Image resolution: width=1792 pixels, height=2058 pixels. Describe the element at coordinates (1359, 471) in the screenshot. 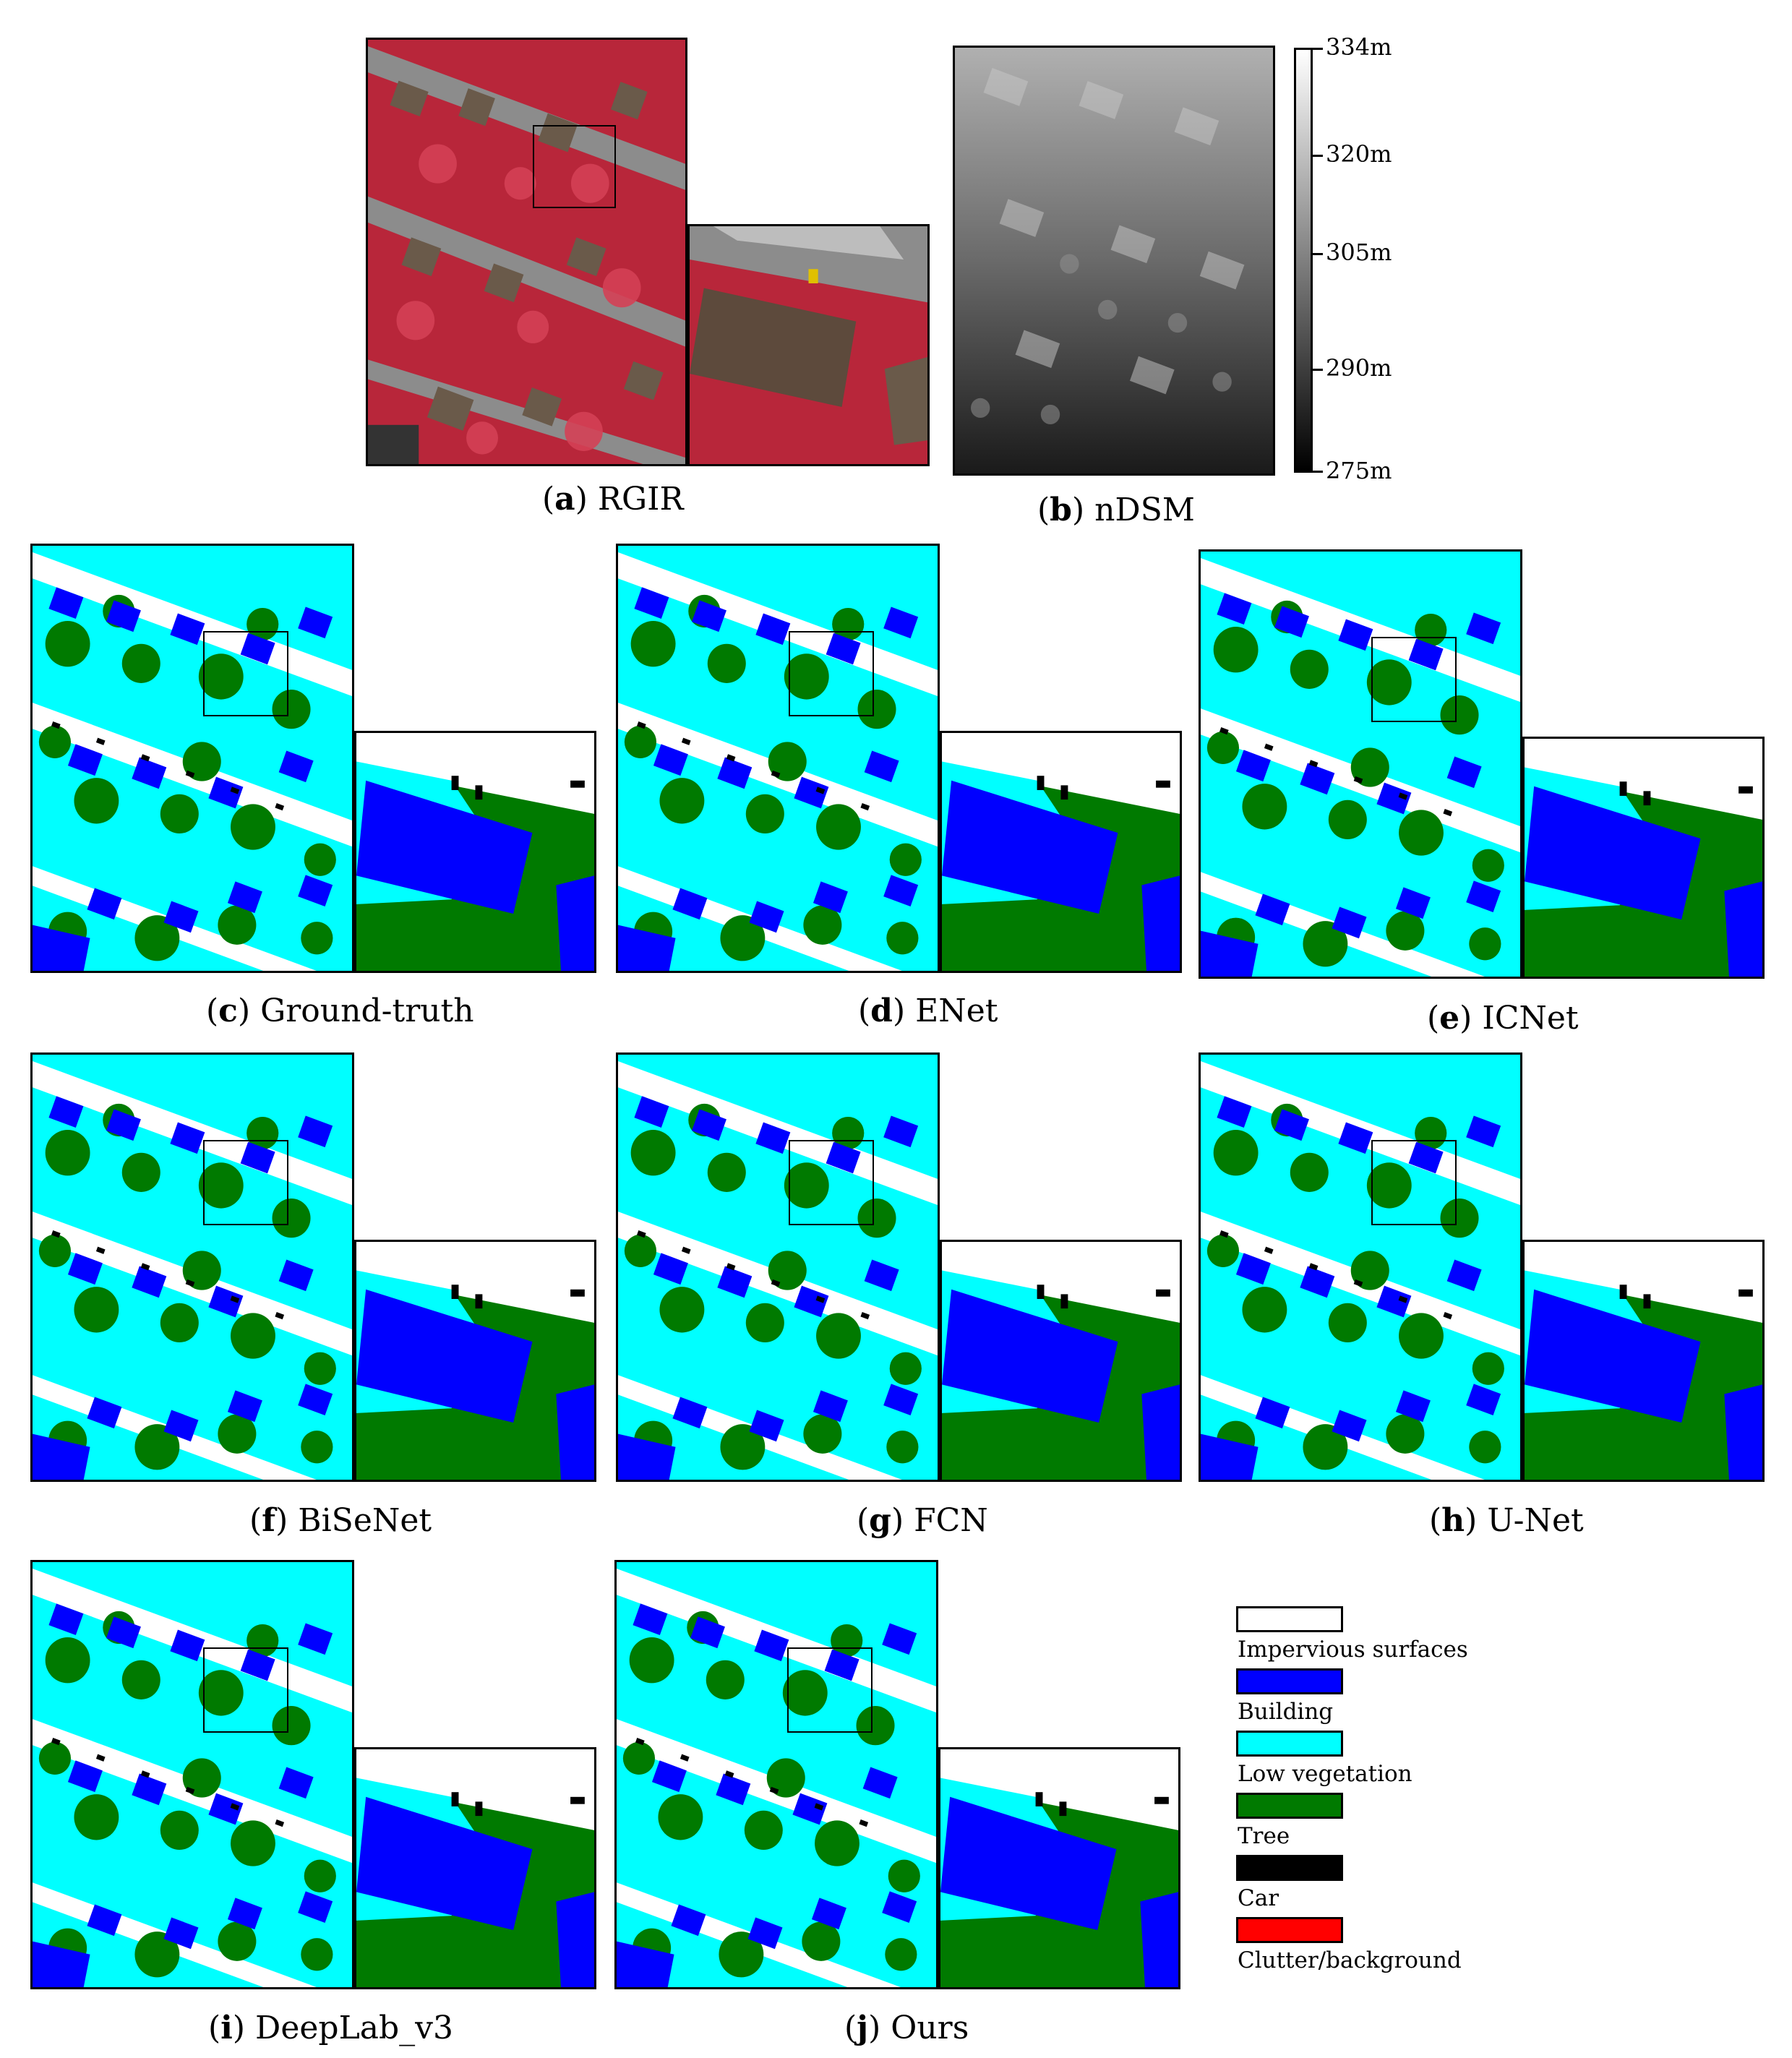

I see `colorbar-label-275: 275m` at that location.